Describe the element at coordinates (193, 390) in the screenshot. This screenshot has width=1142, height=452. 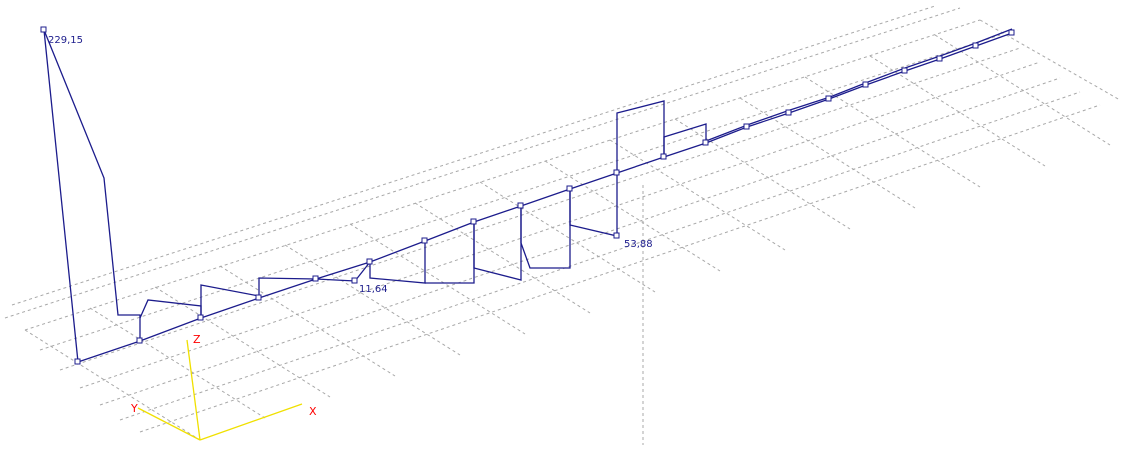
I see `z-axis-line` at that location.